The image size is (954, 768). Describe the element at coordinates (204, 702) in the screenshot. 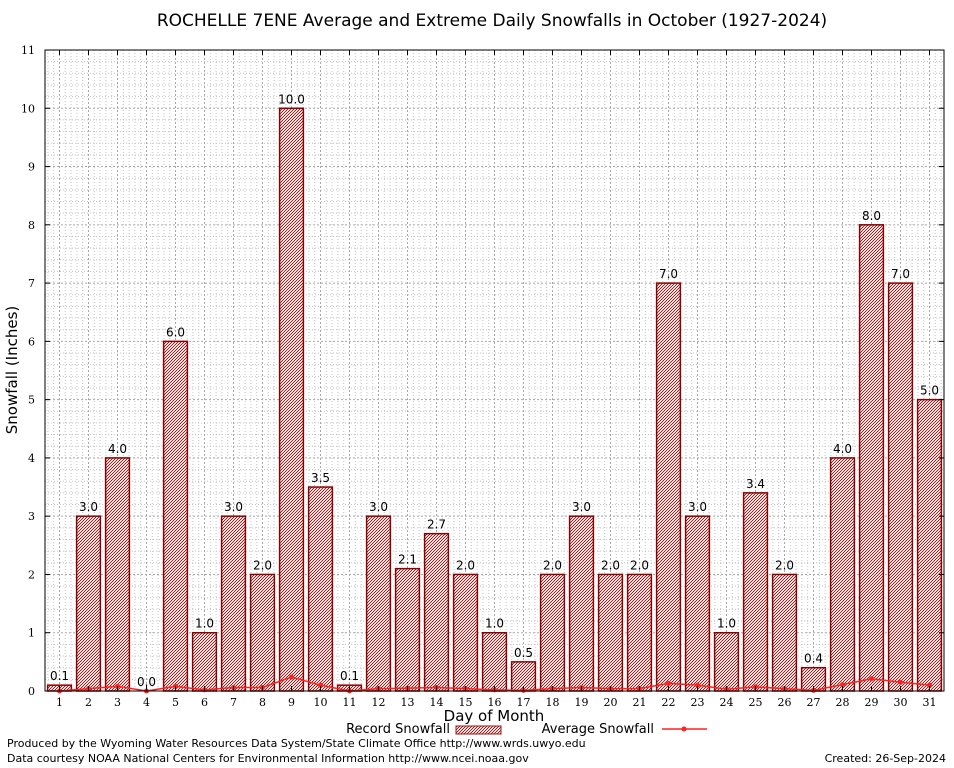

I see `x-tick-label: 6` at that location.